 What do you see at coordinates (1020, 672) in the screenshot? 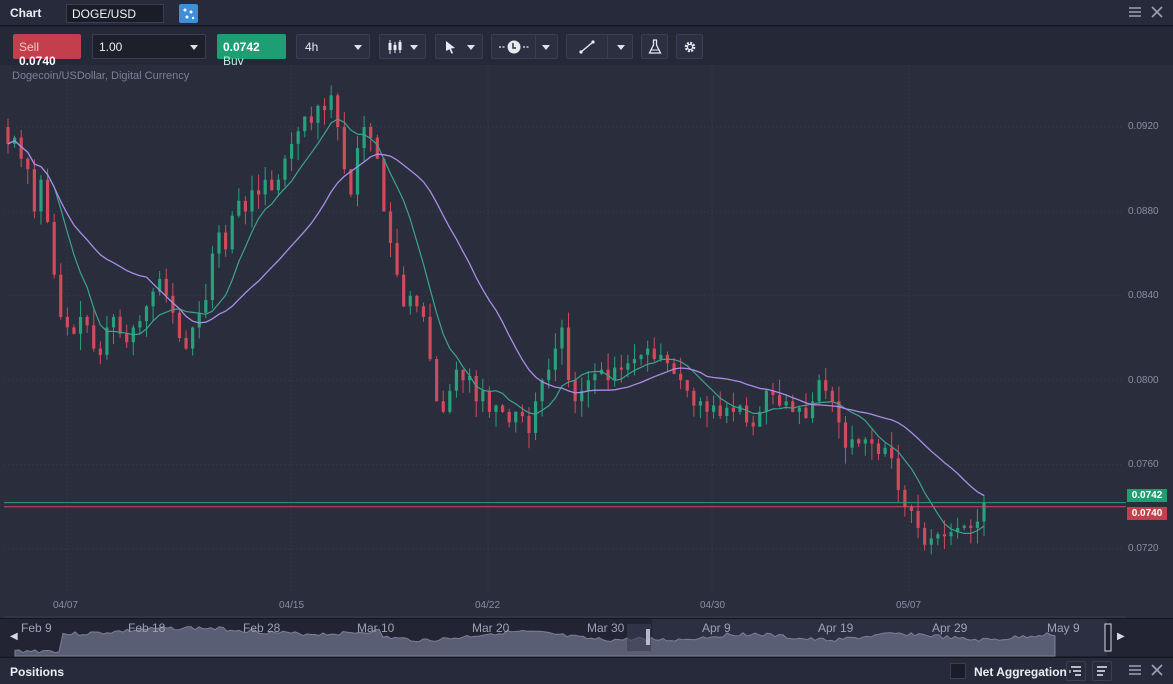
I see `net-aggregation-label: Net Aggregation` at bounding box center [1020, 672].